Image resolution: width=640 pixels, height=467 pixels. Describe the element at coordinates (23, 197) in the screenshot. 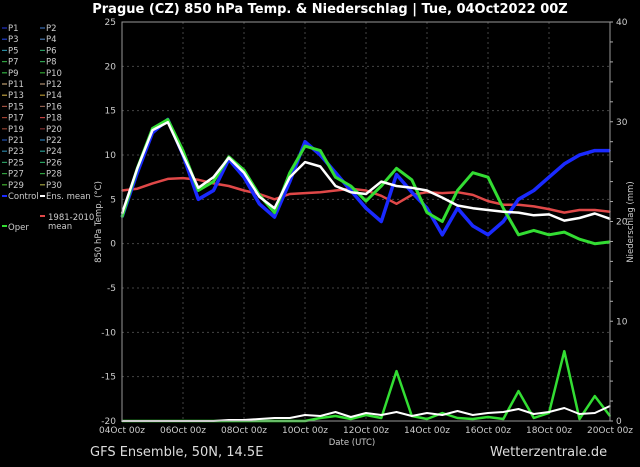

I see `legend-label: Control` at that location.